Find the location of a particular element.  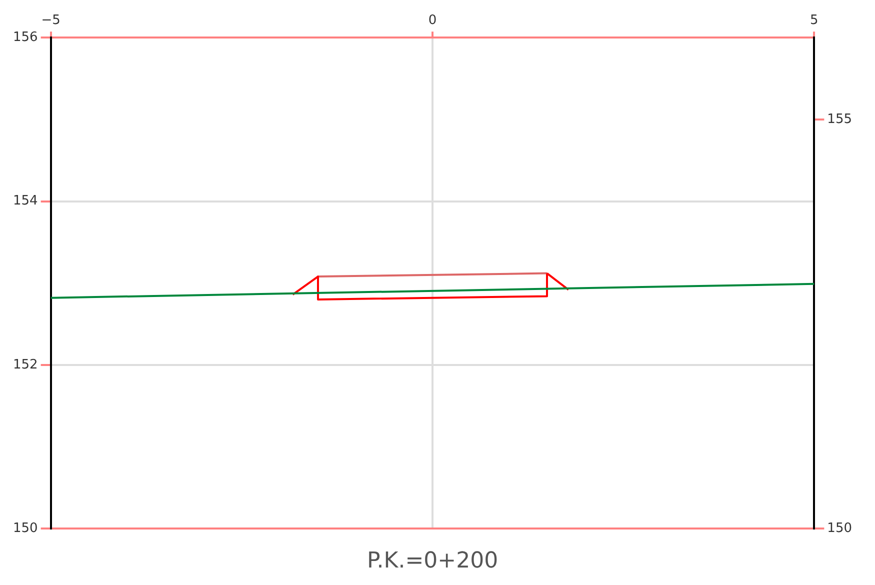

text: P.K.=0+200 is located at coordinates (432, 561).